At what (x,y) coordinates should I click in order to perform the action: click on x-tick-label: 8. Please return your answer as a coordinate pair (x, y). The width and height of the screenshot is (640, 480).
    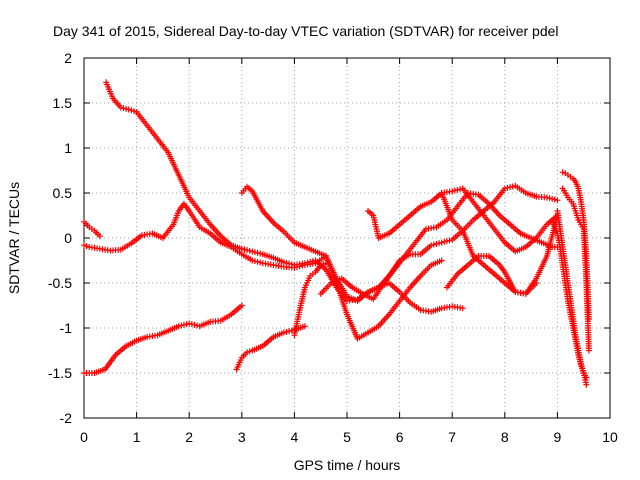
    Looking at the image, I should click on (505, 437).